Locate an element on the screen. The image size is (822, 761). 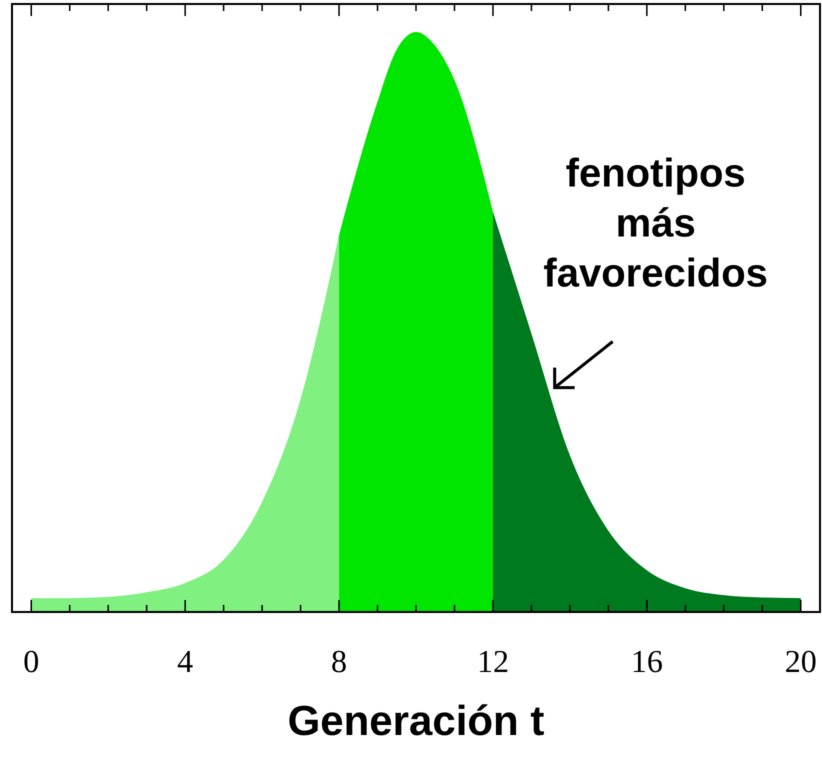
x-axis-title: Generación t is located at coordinates (416, 720).